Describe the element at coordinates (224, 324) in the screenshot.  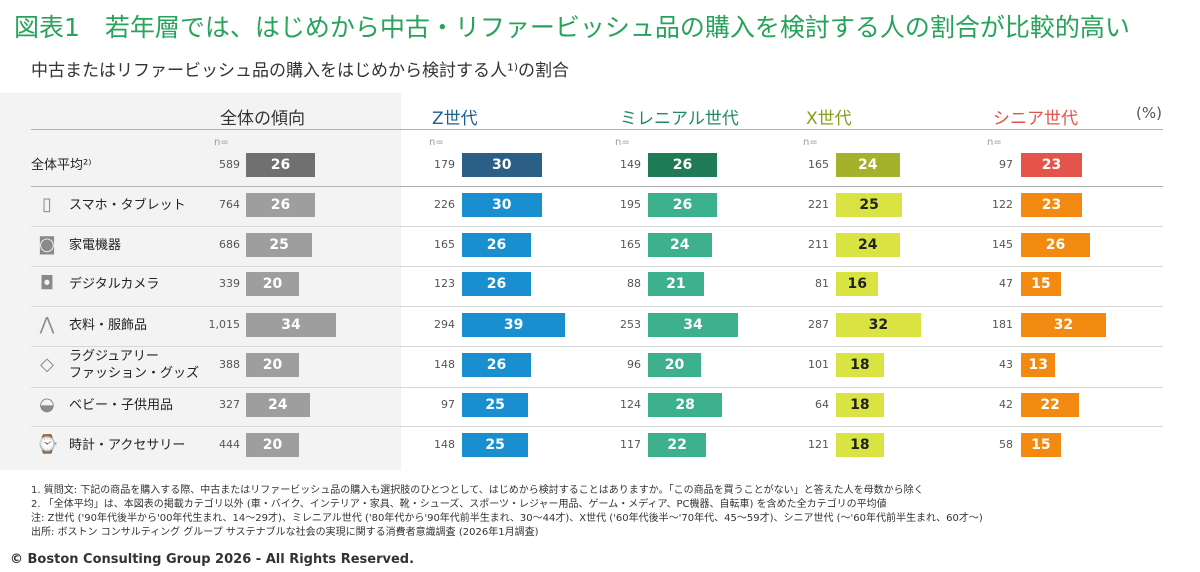
I see `n-value: 1,015` at that location.